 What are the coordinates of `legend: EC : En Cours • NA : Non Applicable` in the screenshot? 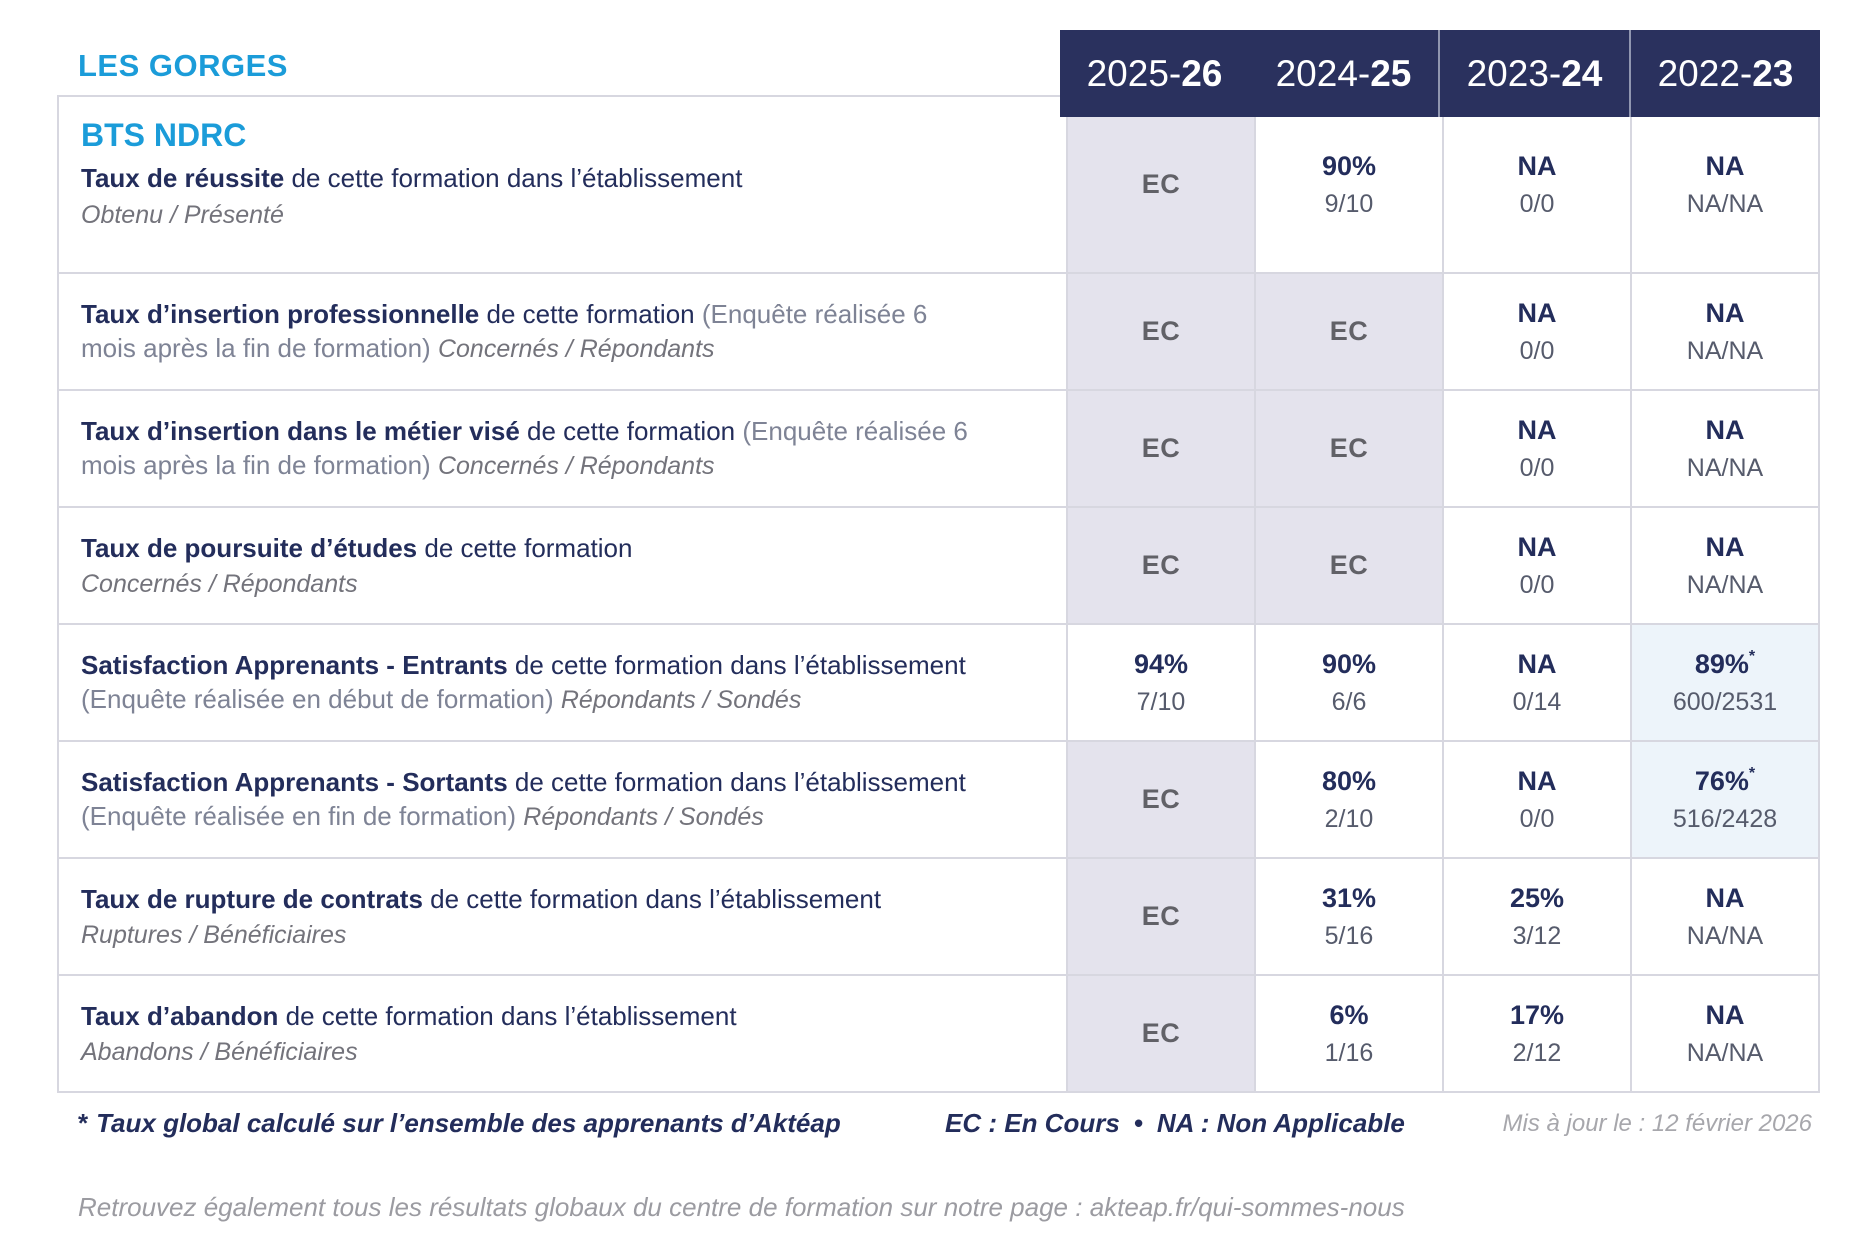 It's located at (1175, 1123).